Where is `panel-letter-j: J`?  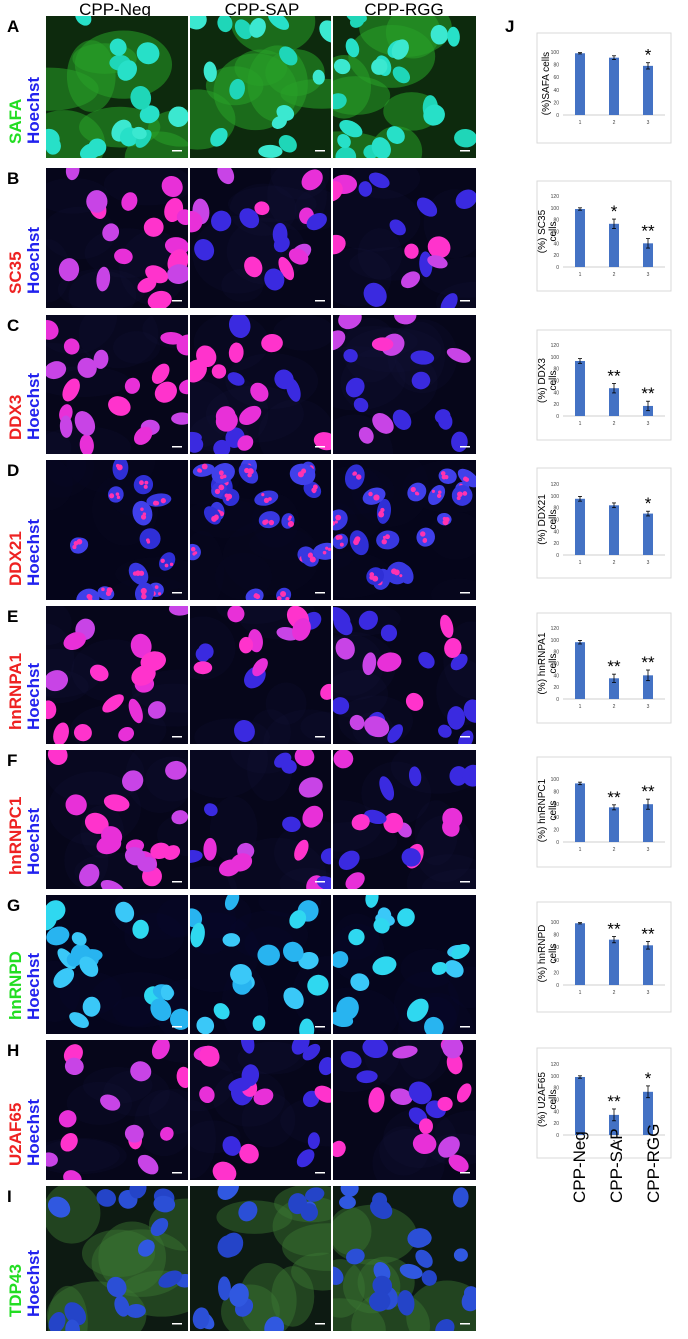
panel-letter-j: J is located at coordinates (510, 26).